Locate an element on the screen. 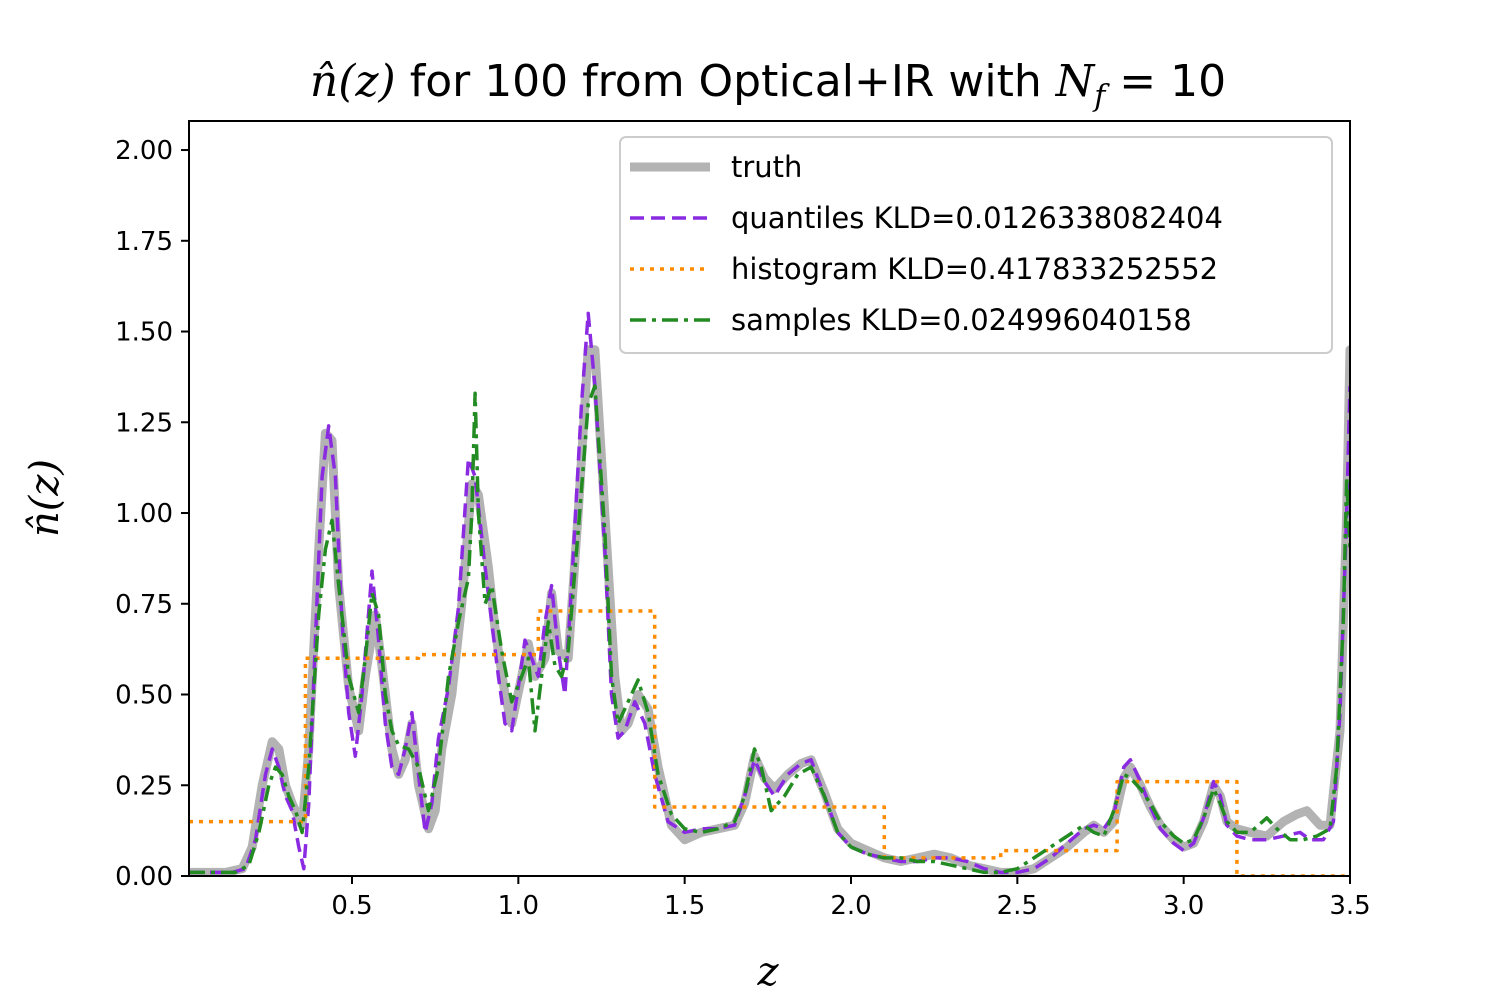  chart-title-prefix: n̂(z) is located at coordinates (353, 81).